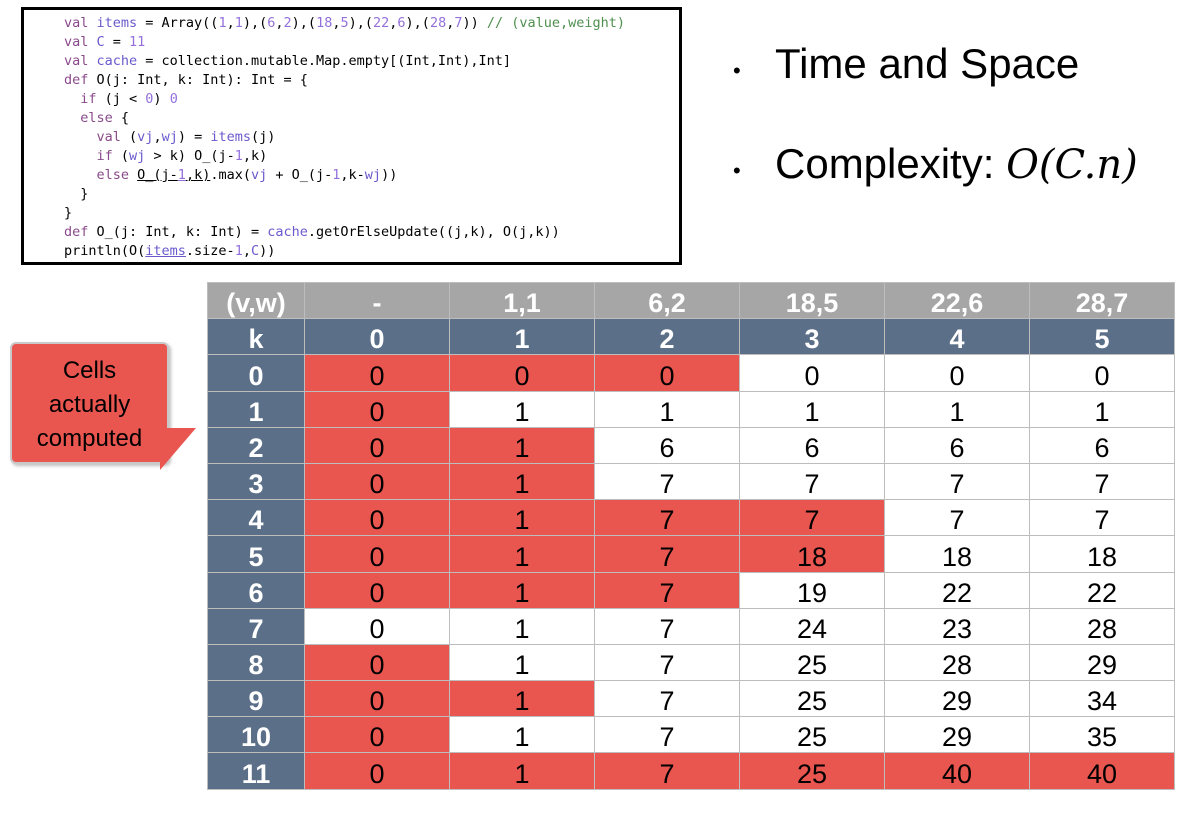 Image resolution: width=1191 pixels, height=822 pixels. What do you see at coordinates (76, 194) in the screenshot?
I see `code-token: }` at bounding box center [76, 194].